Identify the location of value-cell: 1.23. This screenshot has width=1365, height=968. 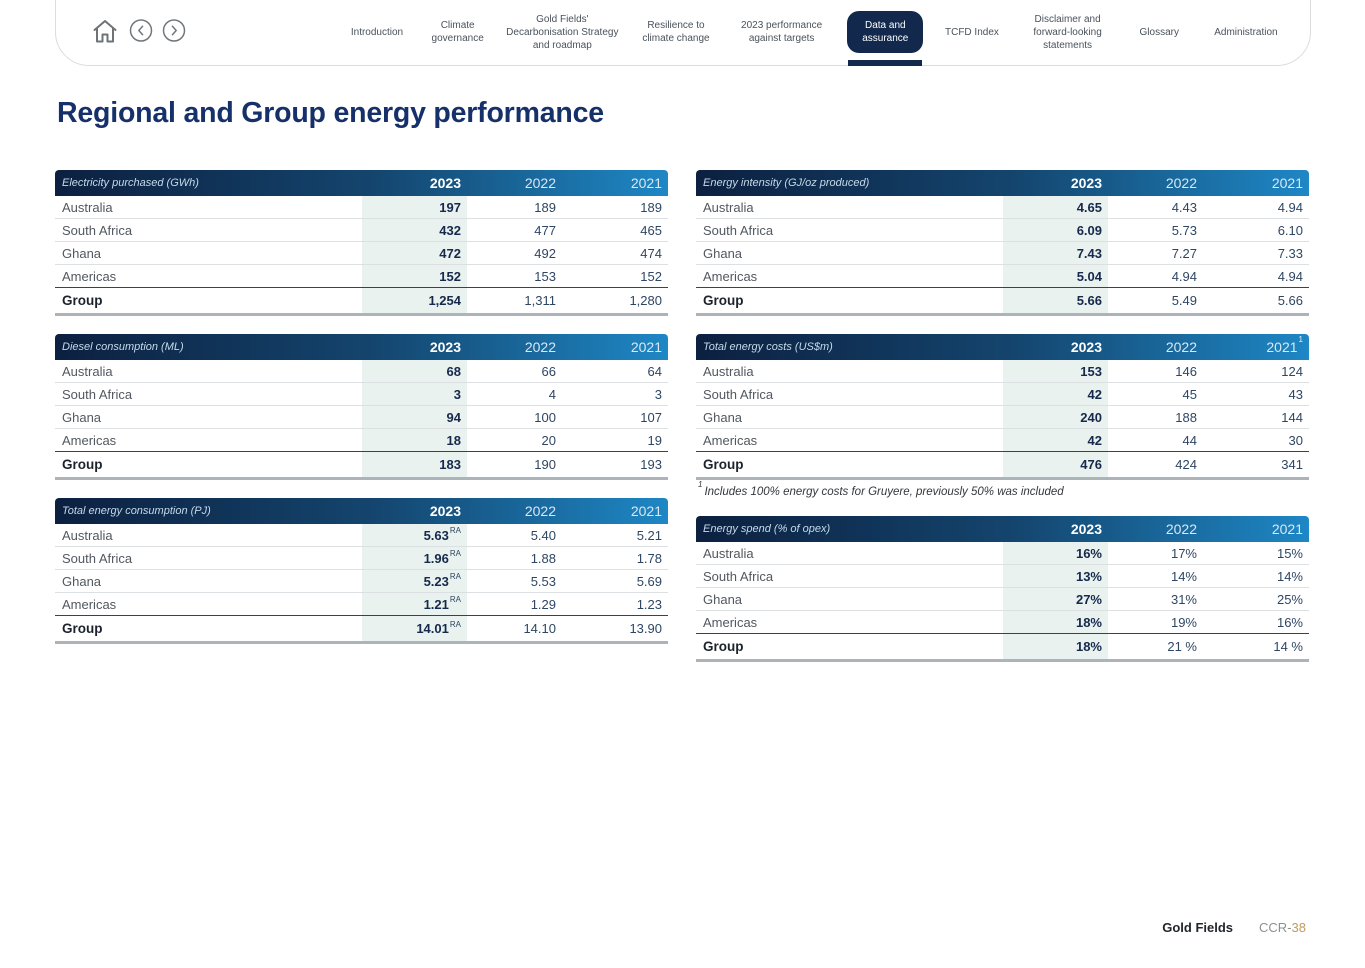
(649, 604).